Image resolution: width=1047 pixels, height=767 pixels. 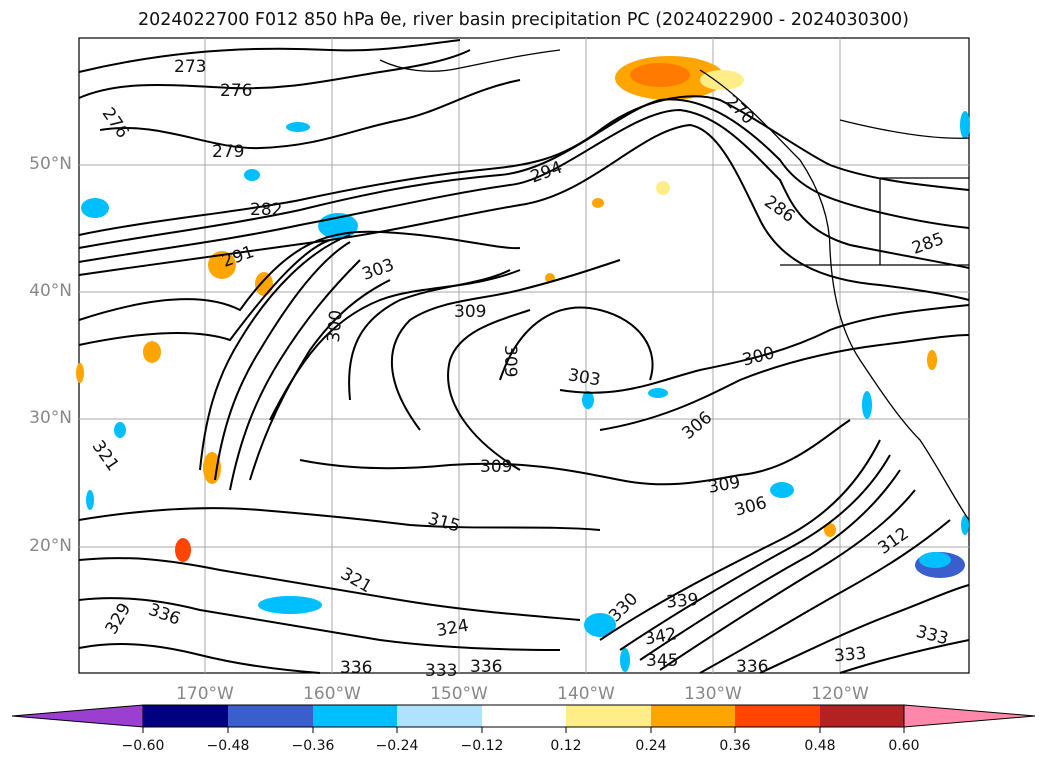 What do you see at coordinates (735, 746) in the screenshot?
I see `colorbar-tick: 0.36` at bounding box center [735, 746].